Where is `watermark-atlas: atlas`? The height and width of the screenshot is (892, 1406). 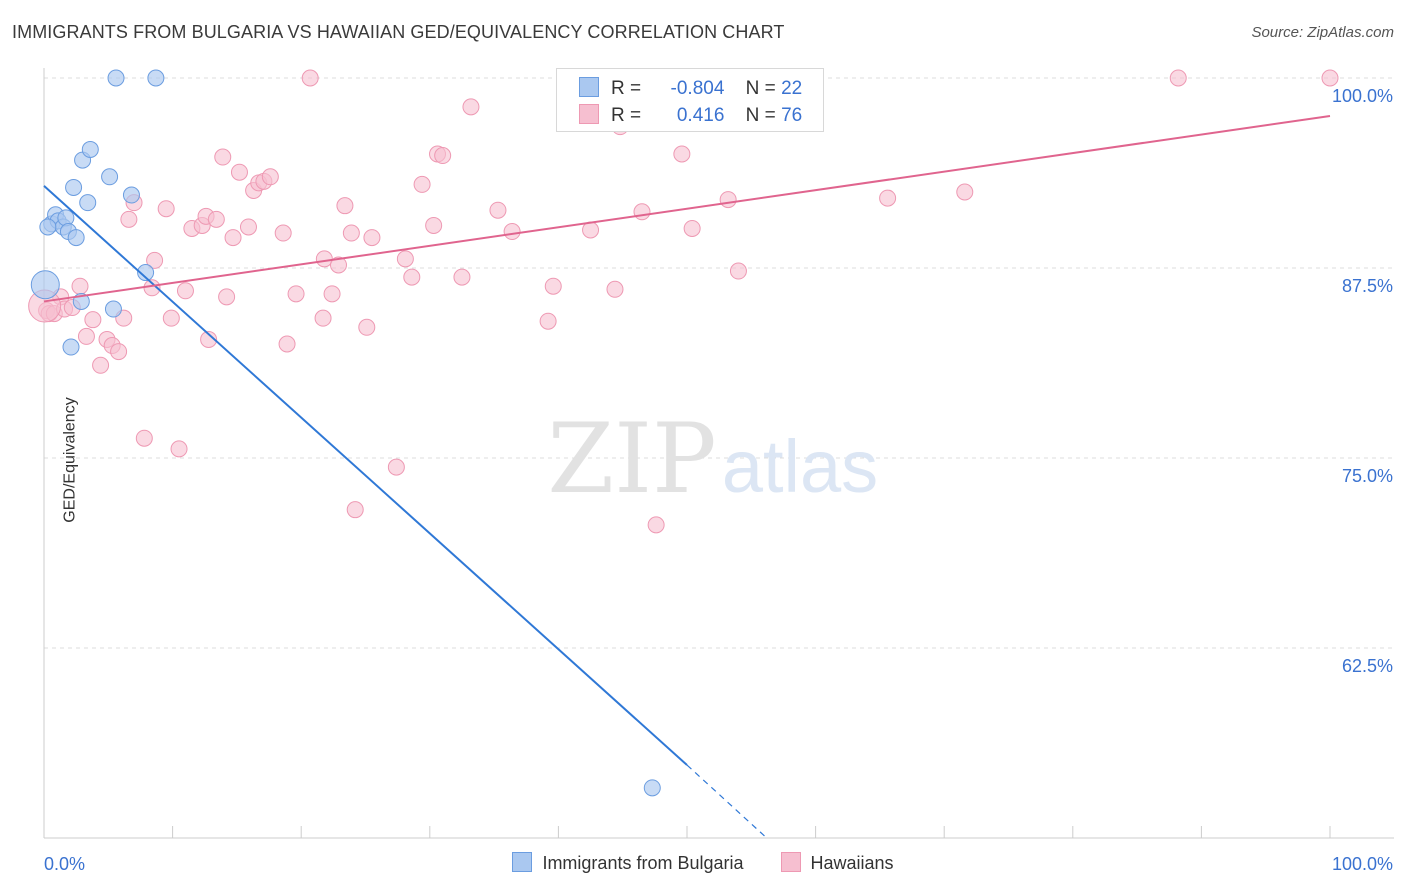
watermark-atlas: atlas is located at coordinates (800, 466).